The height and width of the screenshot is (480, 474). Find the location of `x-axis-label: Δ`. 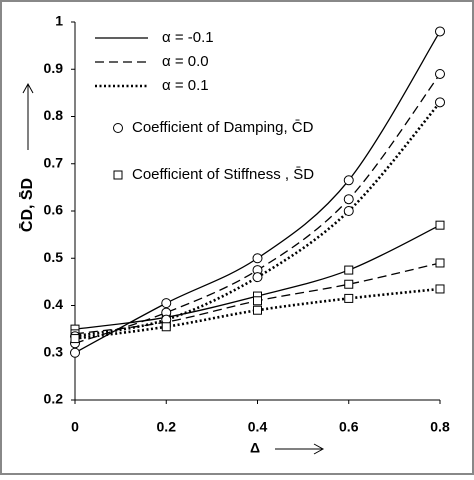

x-axis-label: Δ is located at coordinates (255, 448).